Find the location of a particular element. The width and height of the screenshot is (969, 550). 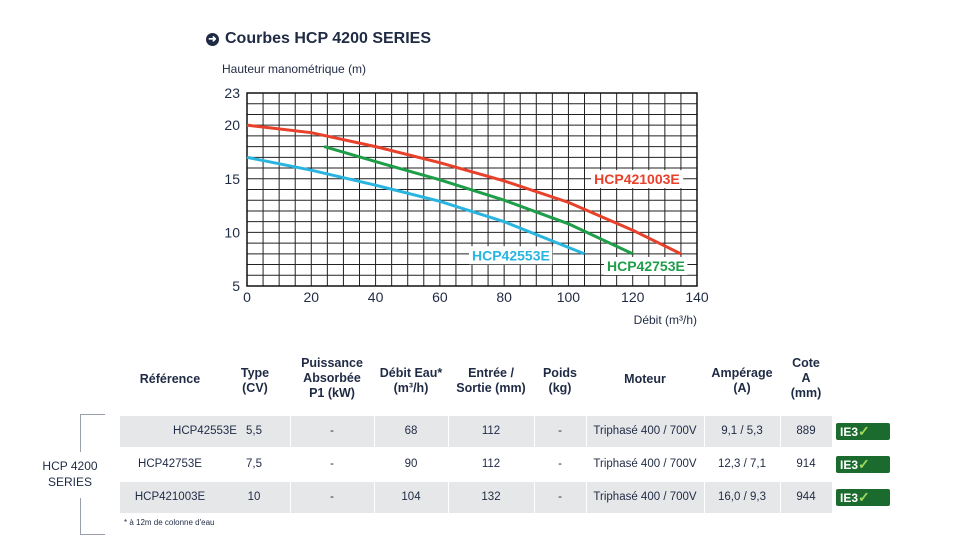

header-debit: Débit Eau* (m³/h) is located at coordinates (411, 380).